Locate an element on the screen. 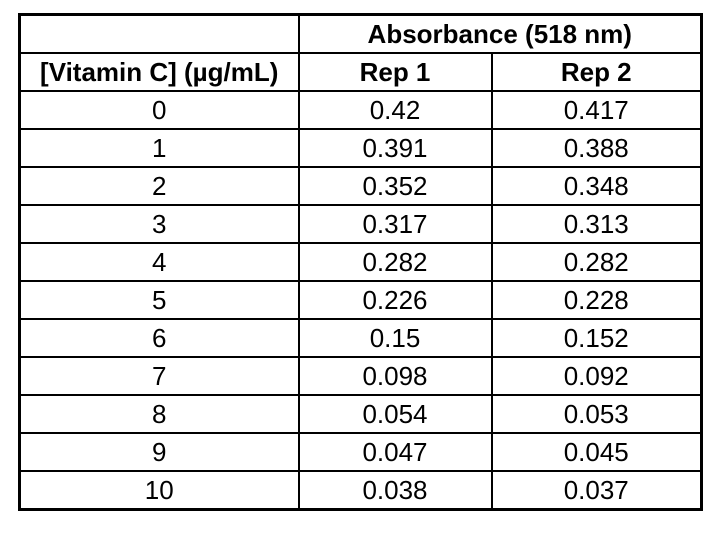 This screenshot has width=714, height=552. rep1-cell: 0.226 is located at coordinates (395, 300).